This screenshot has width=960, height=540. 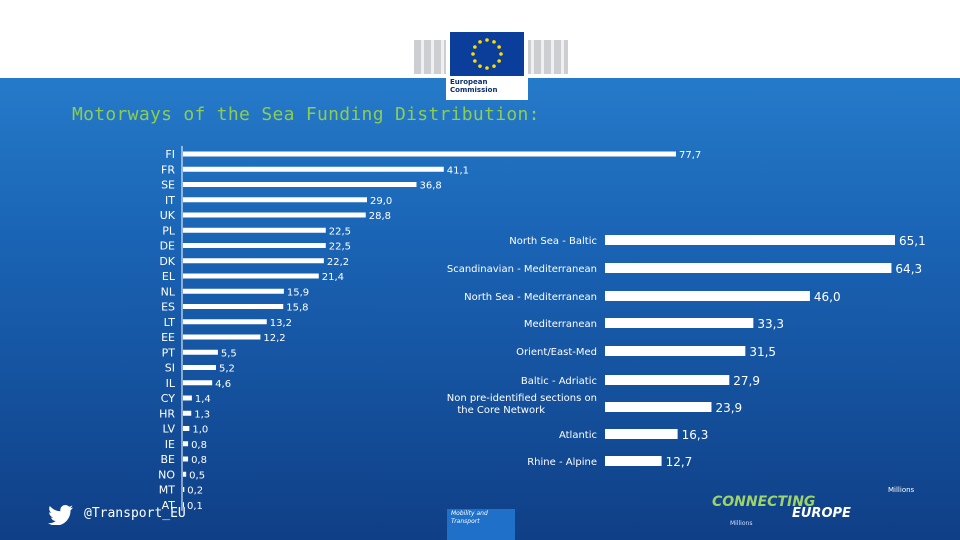 I want to click on category-label: PL, so click(x=169, y=230).